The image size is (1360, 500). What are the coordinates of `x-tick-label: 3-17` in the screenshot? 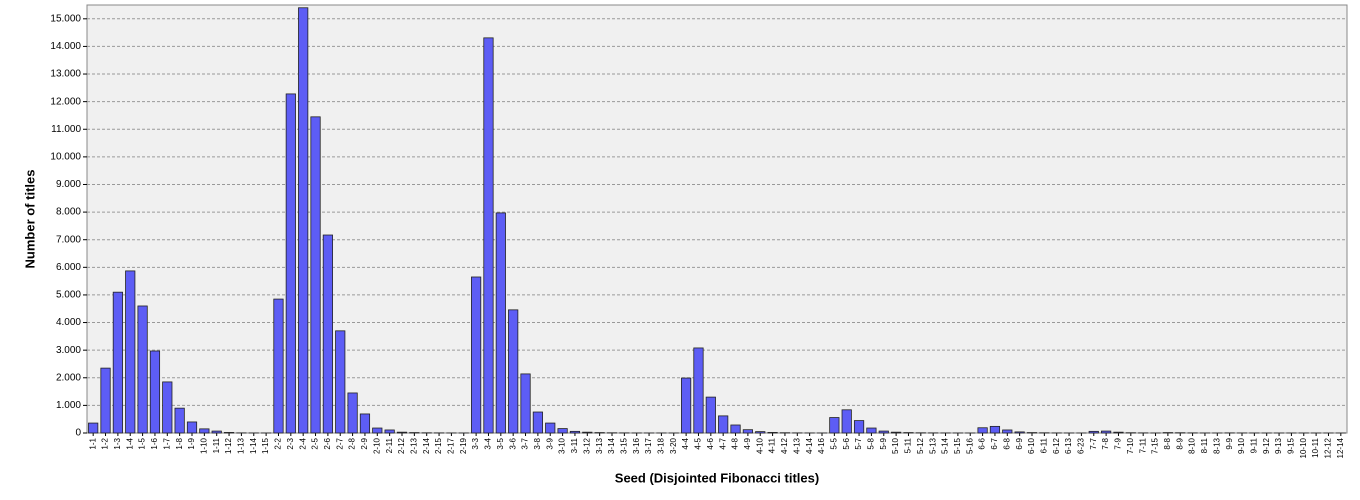 It's located at (648, 445).